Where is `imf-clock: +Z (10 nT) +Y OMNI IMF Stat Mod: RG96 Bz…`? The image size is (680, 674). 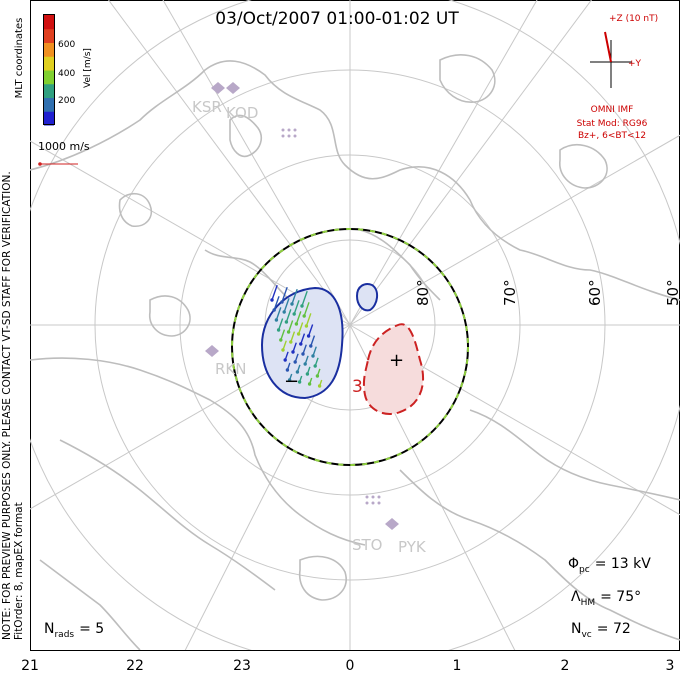
imf-clock: +Z (10 nT) +Y OMNI IMF Stat Mod: RG96 Bz… is located at coordinates (617, 77).